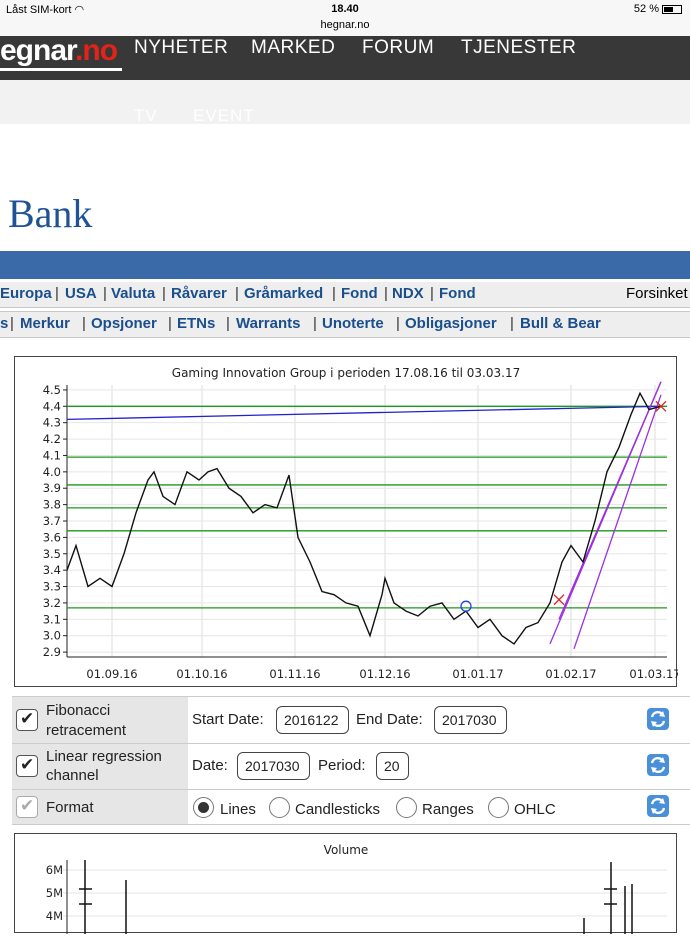 Image resolution: width=690 pixels, height=939 pixels. I want to click on battery-indicator: 52 %, so click(658, 9).